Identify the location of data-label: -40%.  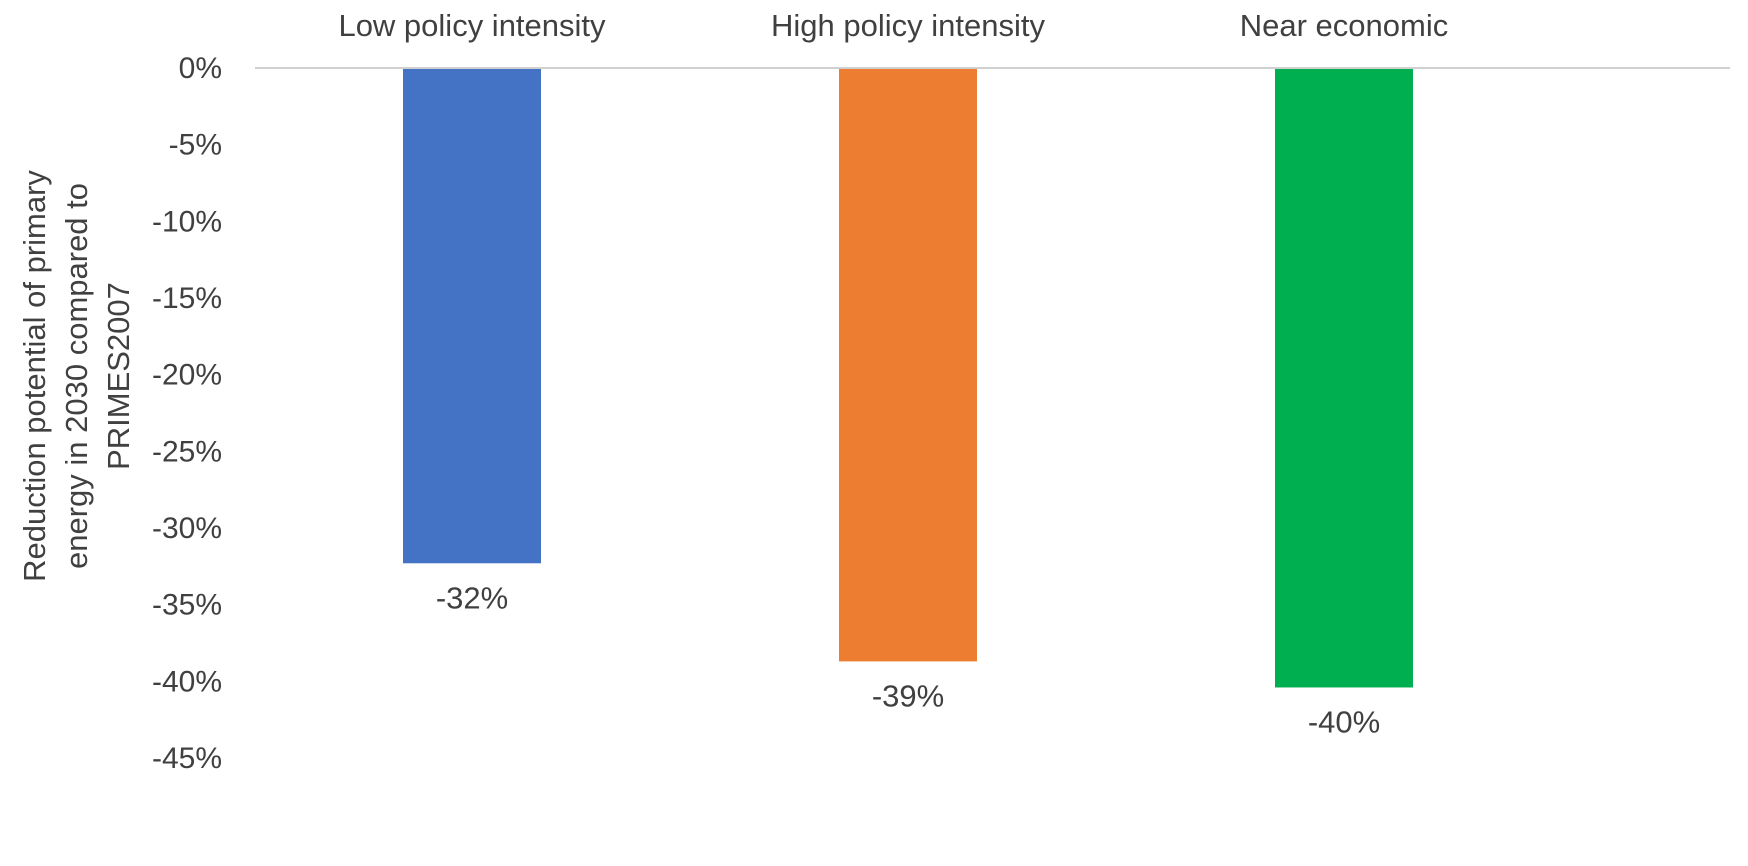
(1344, 721).